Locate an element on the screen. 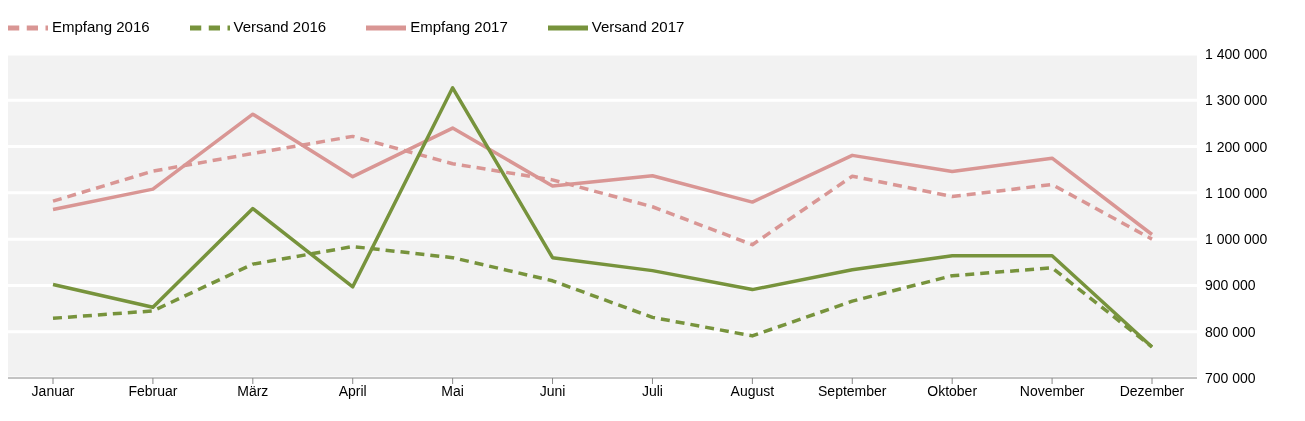  x-tick-label: September is located at coordinates (852, 390).